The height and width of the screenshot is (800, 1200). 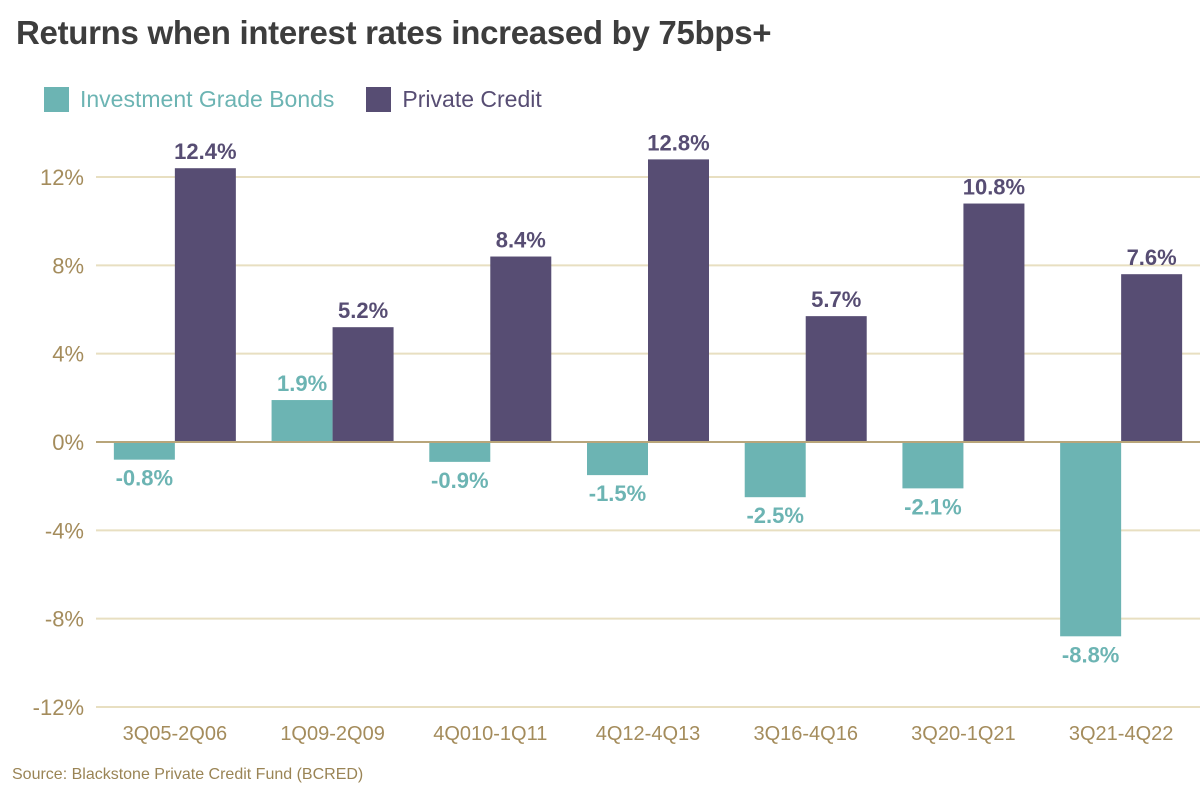 I want to click on x-tick-label: 3Q21-4Q22, so click(x=1121, y=734).